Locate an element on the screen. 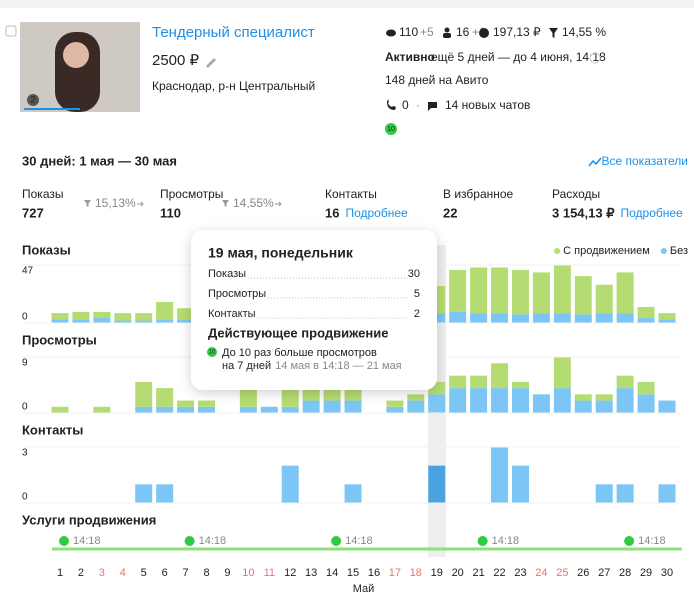 The height and width of the screenshot is (603, 694). metric-label: Показы is located at coordinates (42, 194).